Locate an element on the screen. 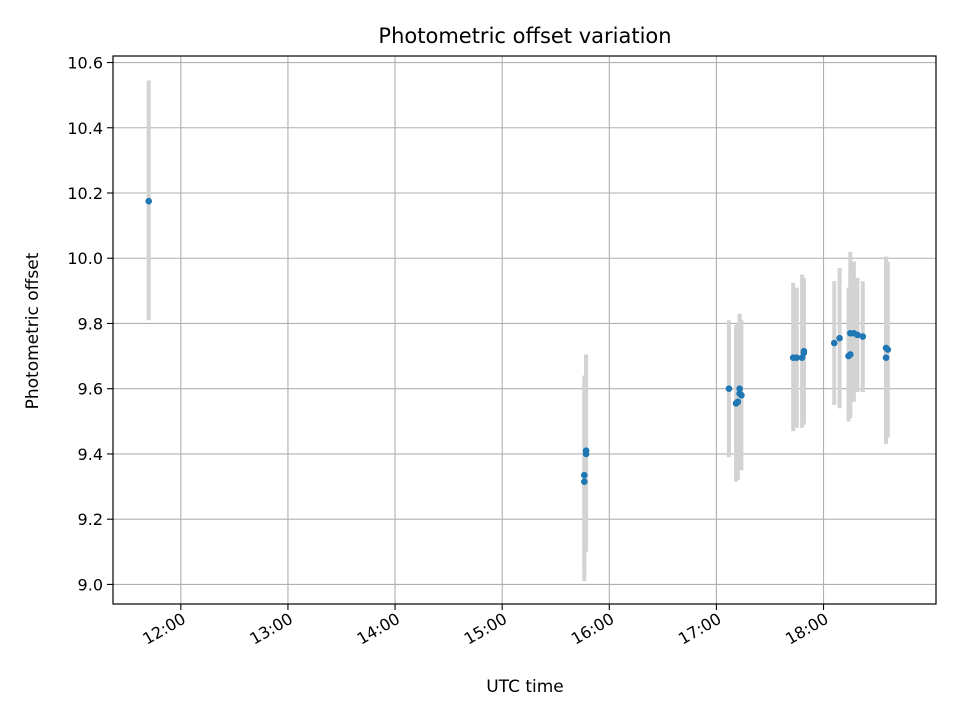 The image size is (960, 720). y-tick-label: 10.2 is located at coordinates (85, 193).